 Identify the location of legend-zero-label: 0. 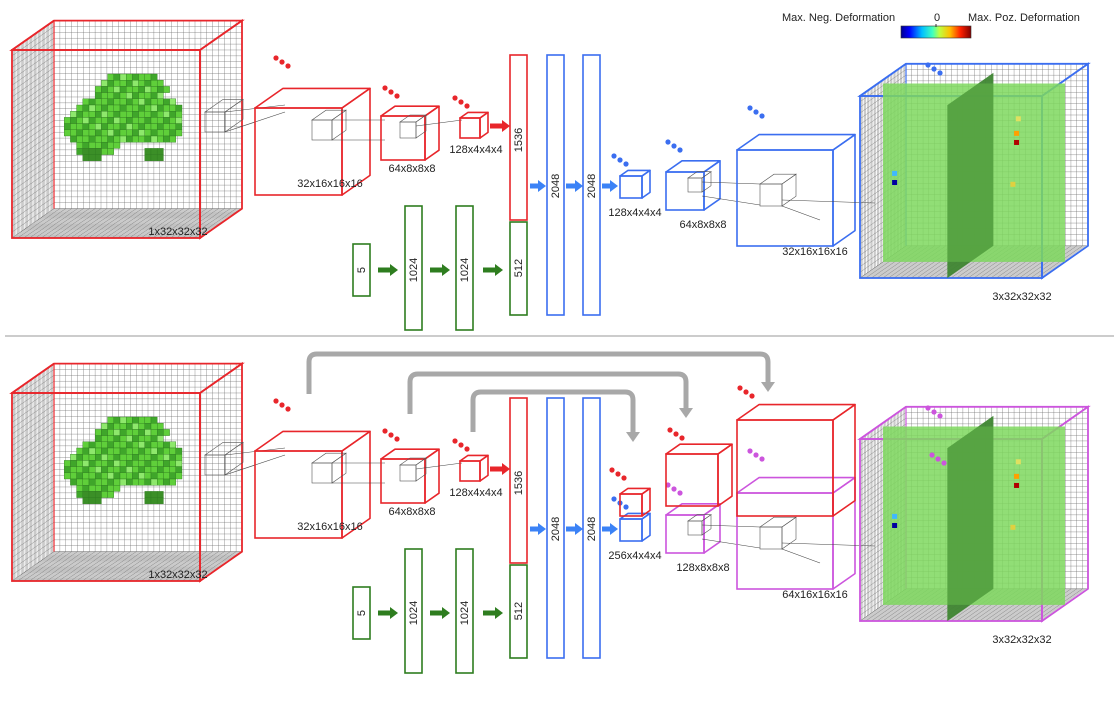
(937, 18).